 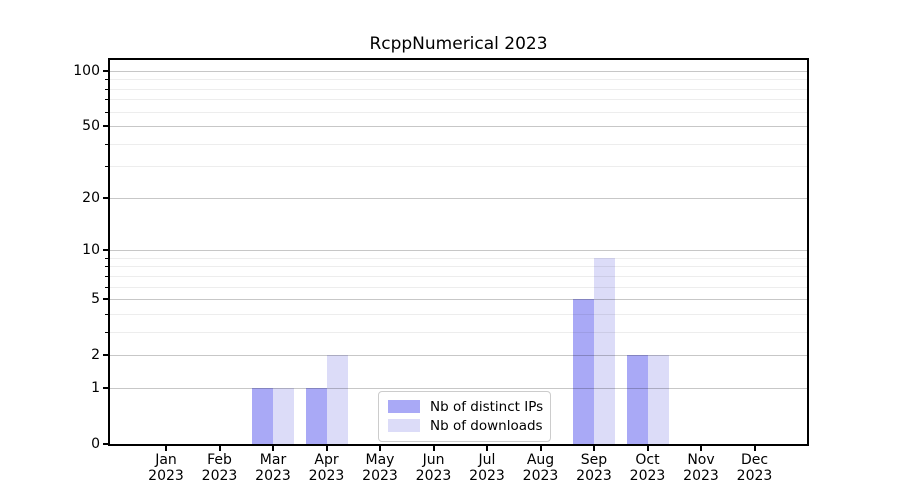 I want to click on x-tick-month: Jul, so click(x=487, y=460).